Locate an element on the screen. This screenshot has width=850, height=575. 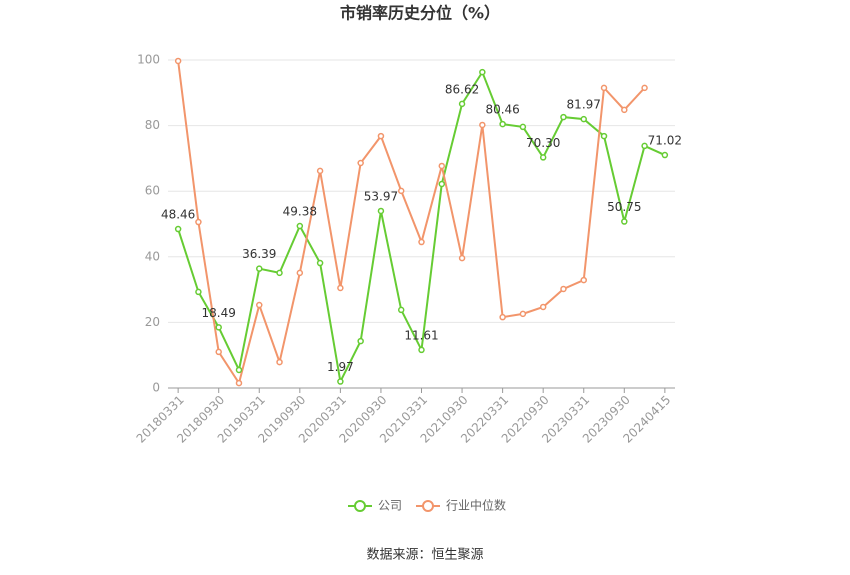
data-label: 53.97 is located at coordinates (381, 196).